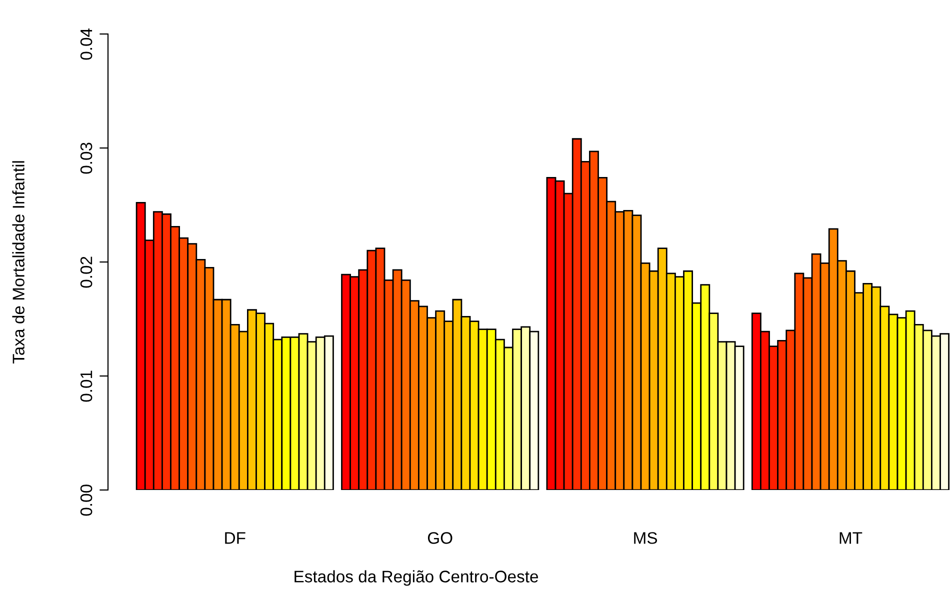 The height and width of the screenshot is (589, 952). What do you see at coordinates (86, 272) in the screenshot?
I see `y-tick-label: 0.02` at bounding box center [86, 272].